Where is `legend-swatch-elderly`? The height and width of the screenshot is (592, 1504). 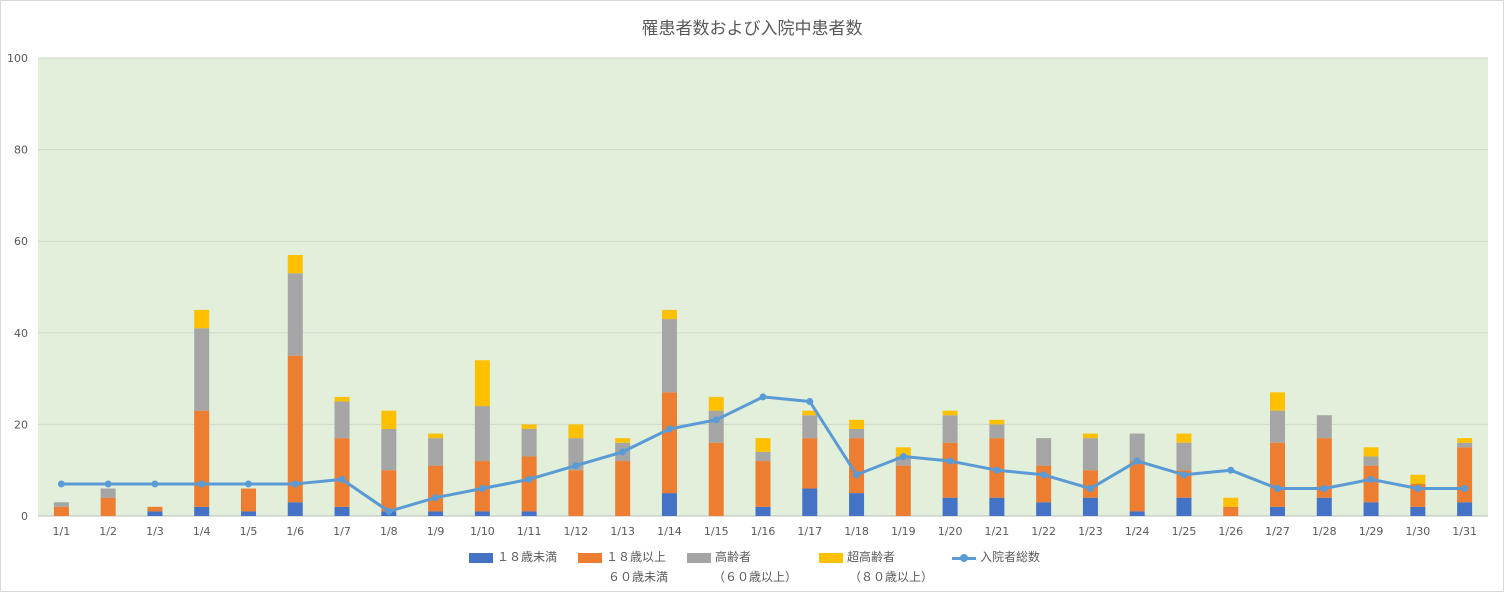
legend-swatch-elderly is located at coordinates (699, 557).